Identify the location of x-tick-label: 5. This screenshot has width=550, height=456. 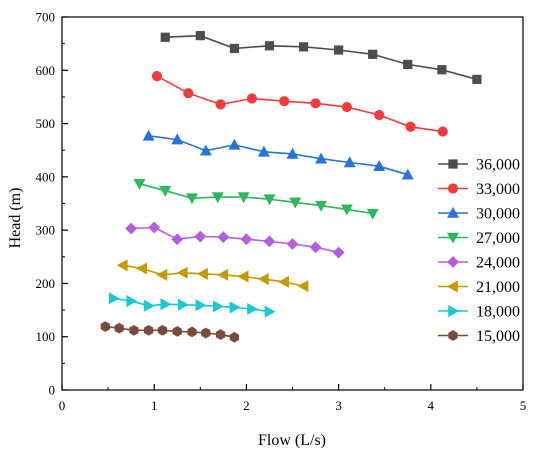
(523, 405).